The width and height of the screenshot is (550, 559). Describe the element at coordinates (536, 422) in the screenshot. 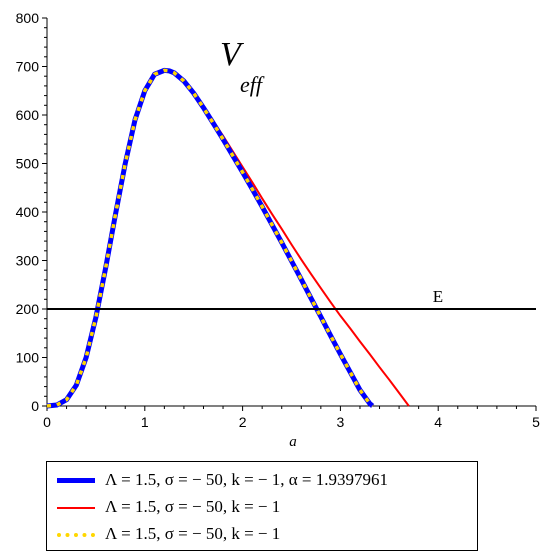

I see `x-tick-label: 5` at that location.